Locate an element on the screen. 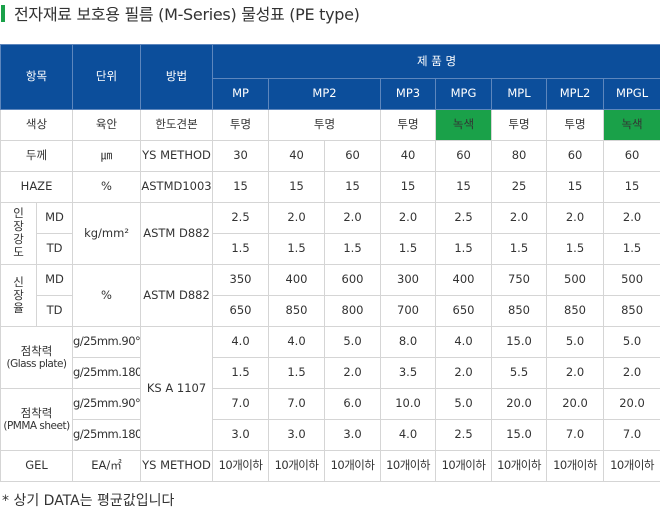 The width and height of the screenshot is (660, 516). cell-value: 750 is located at coordinates (519, 280).